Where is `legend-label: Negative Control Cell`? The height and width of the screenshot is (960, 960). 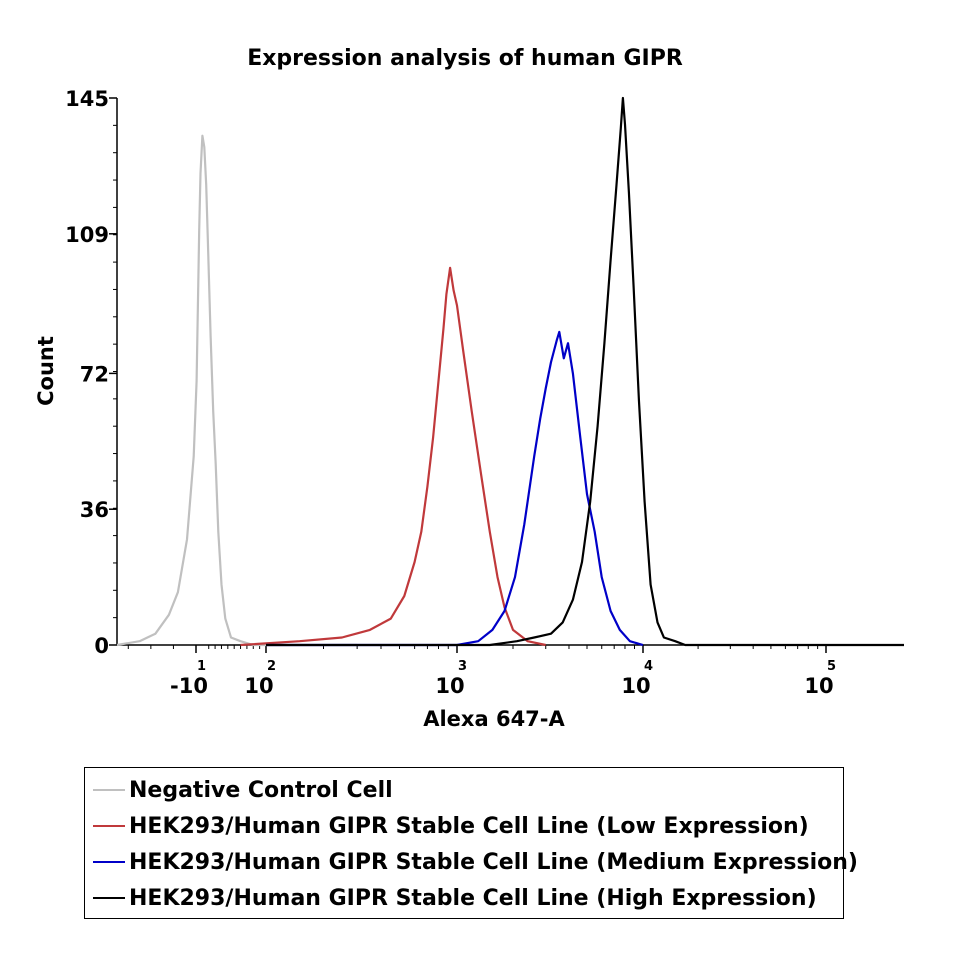 legend-label: Negative Control Cell is located at coordinates (261, 790).